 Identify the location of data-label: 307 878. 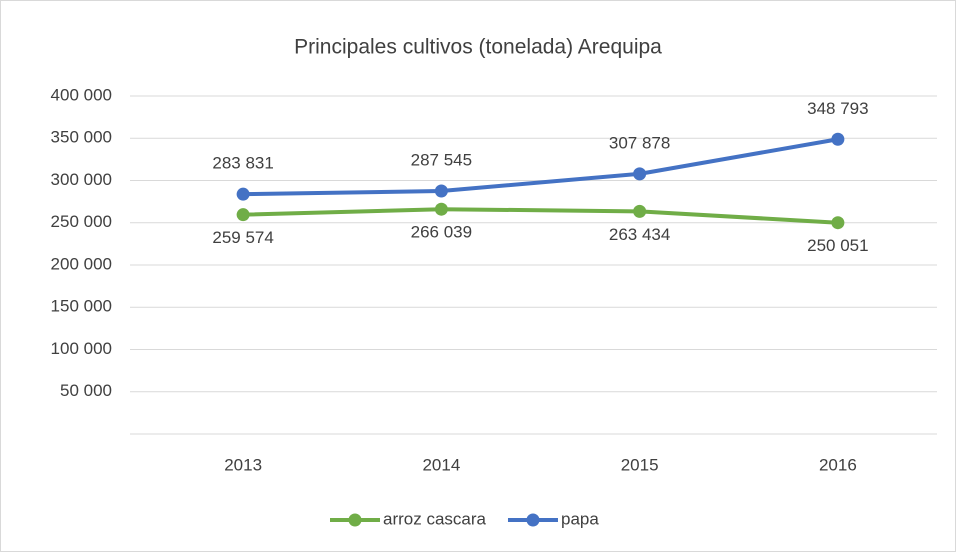
(639, 142).